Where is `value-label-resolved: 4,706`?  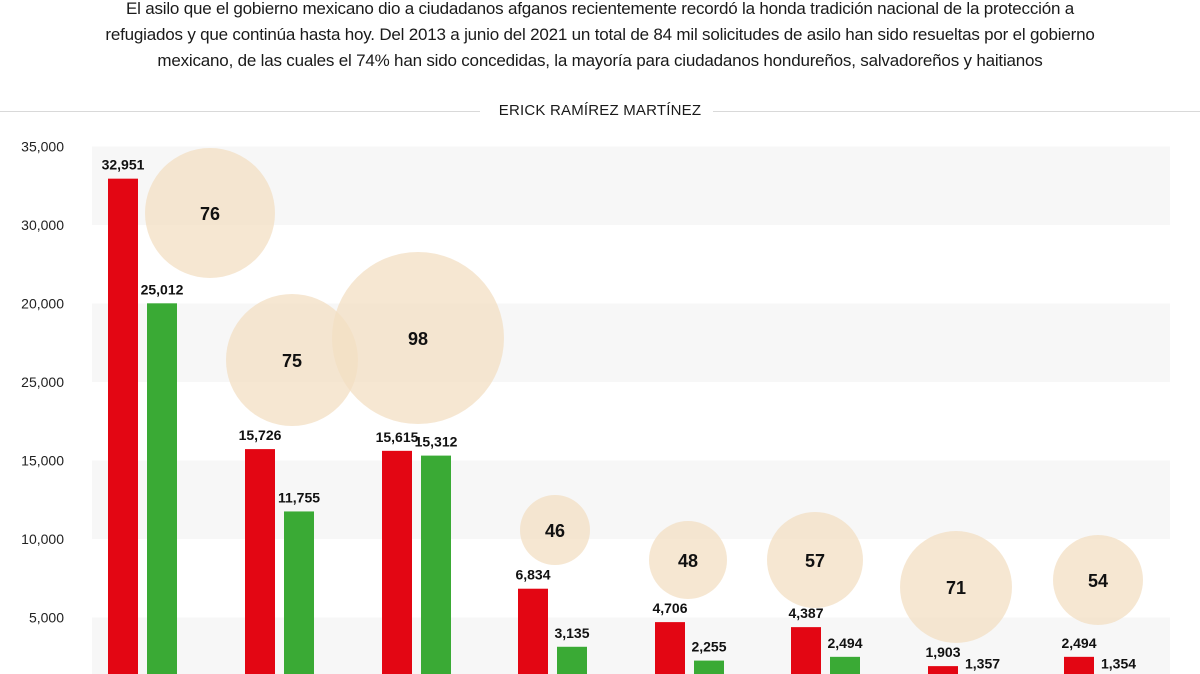
value-label-resolved: 4,706 is located at coordinates (669, 608).